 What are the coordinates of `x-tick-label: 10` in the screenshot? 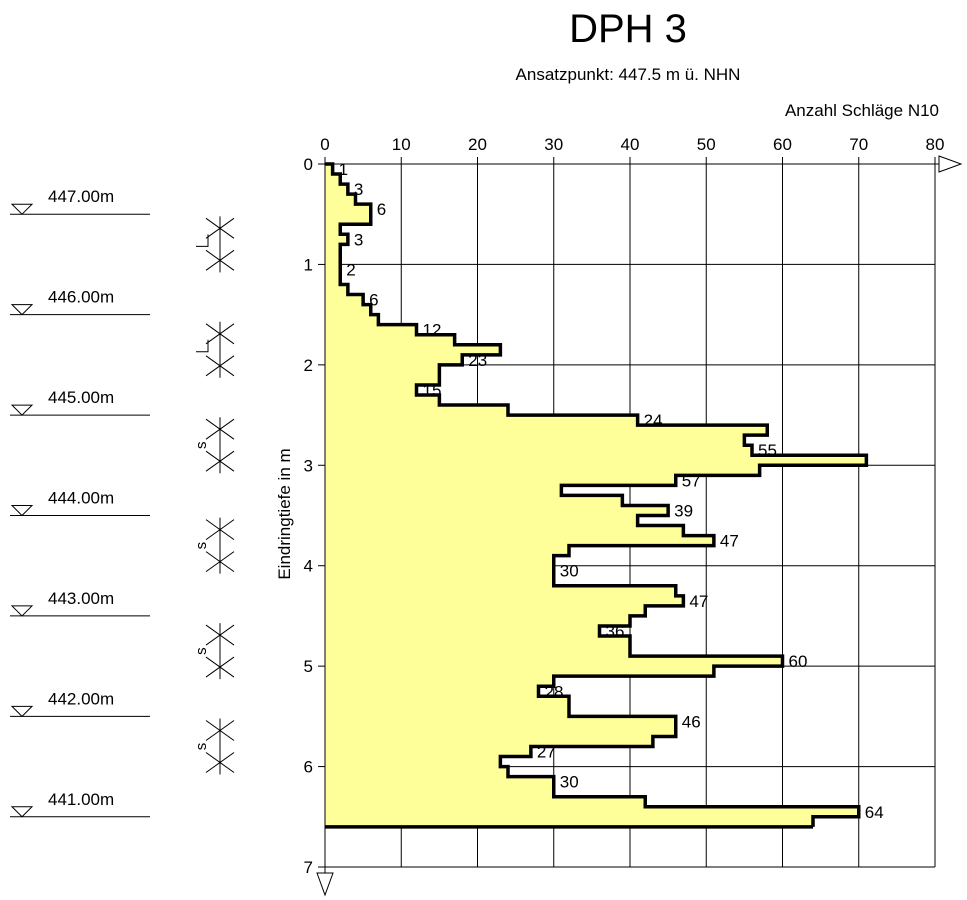 It's located at (401, 144).